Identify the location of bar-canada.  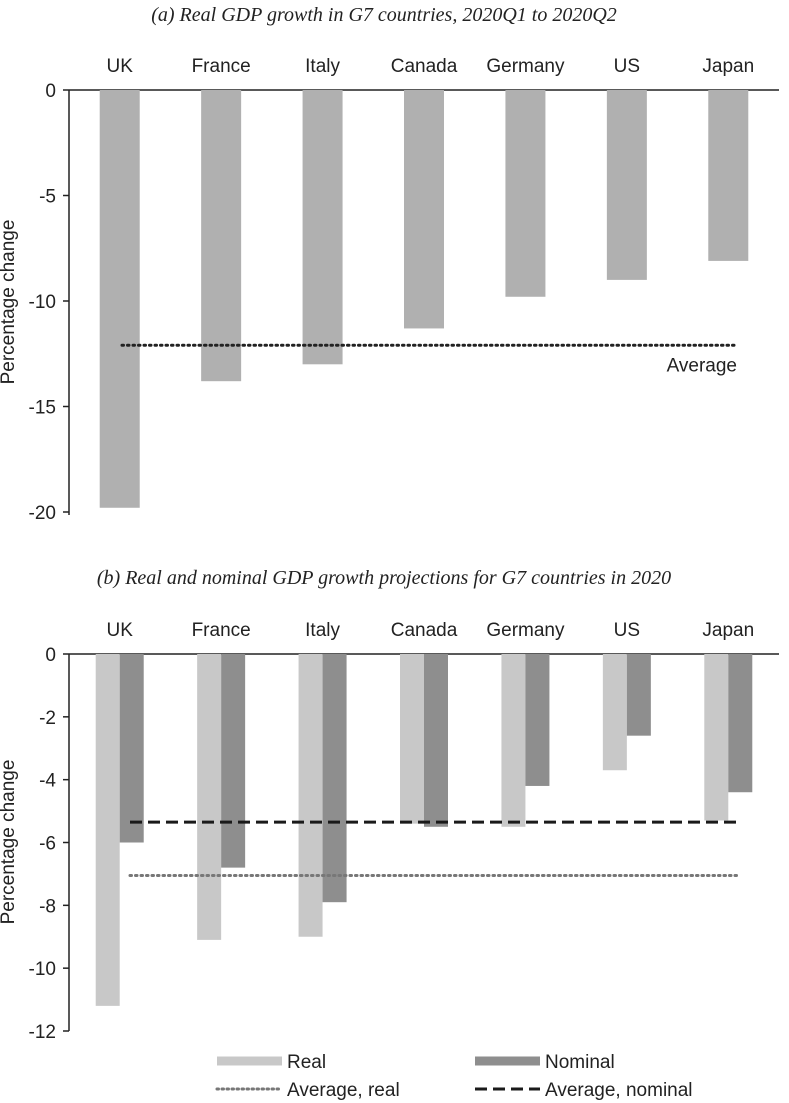
(424, 209).